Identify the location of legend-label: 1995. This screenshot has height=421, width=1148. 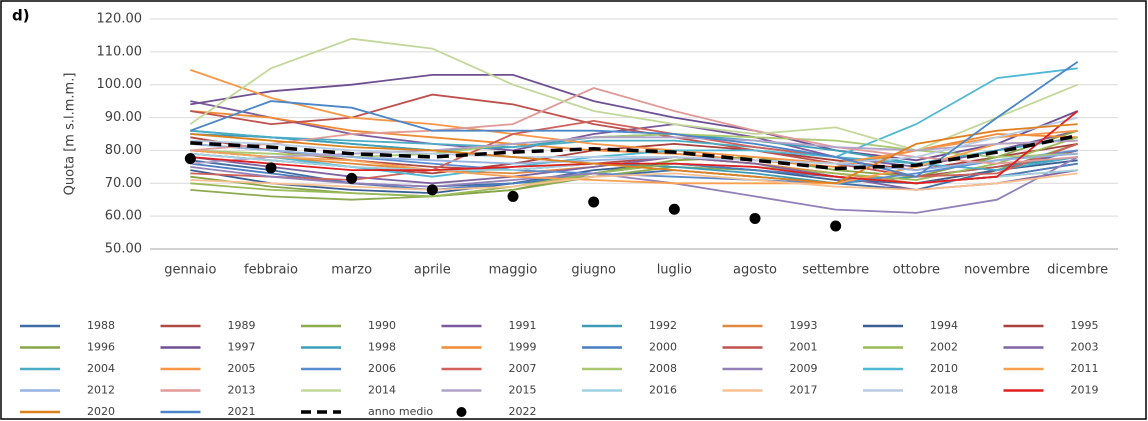
(1085, 325).